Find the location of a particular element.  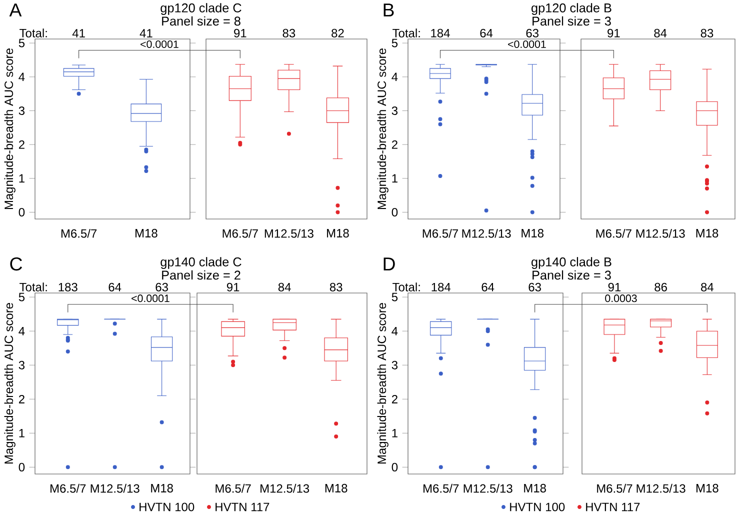

text: D is located at coordinates (389, 264).